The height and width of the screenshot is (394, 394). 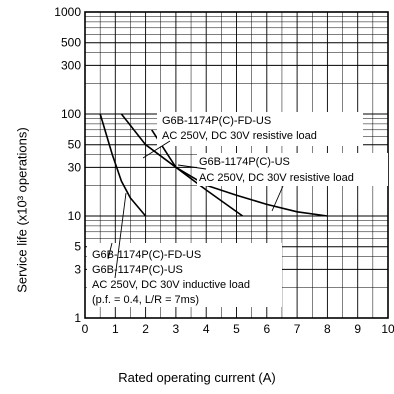 What do you see at coordinates (77, 318) in the screenshot?
I see `y-tick-label: 1` at bounding box center [77, 318].